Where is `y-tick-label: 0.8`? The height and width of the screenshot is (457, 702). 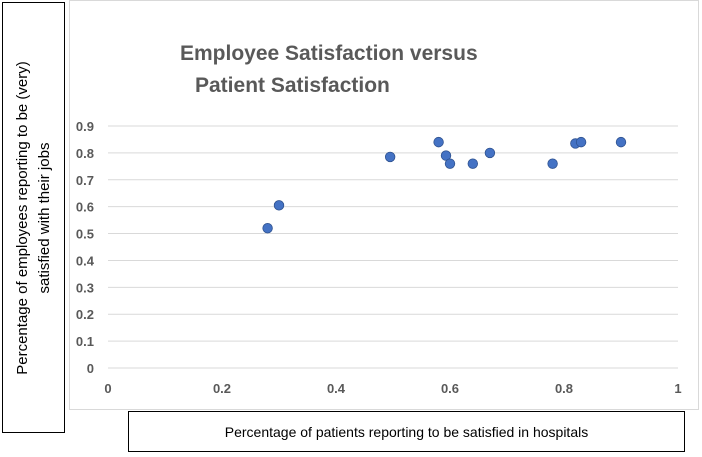 y-tick-label: 0.8 is located at coordinates (85, 153).